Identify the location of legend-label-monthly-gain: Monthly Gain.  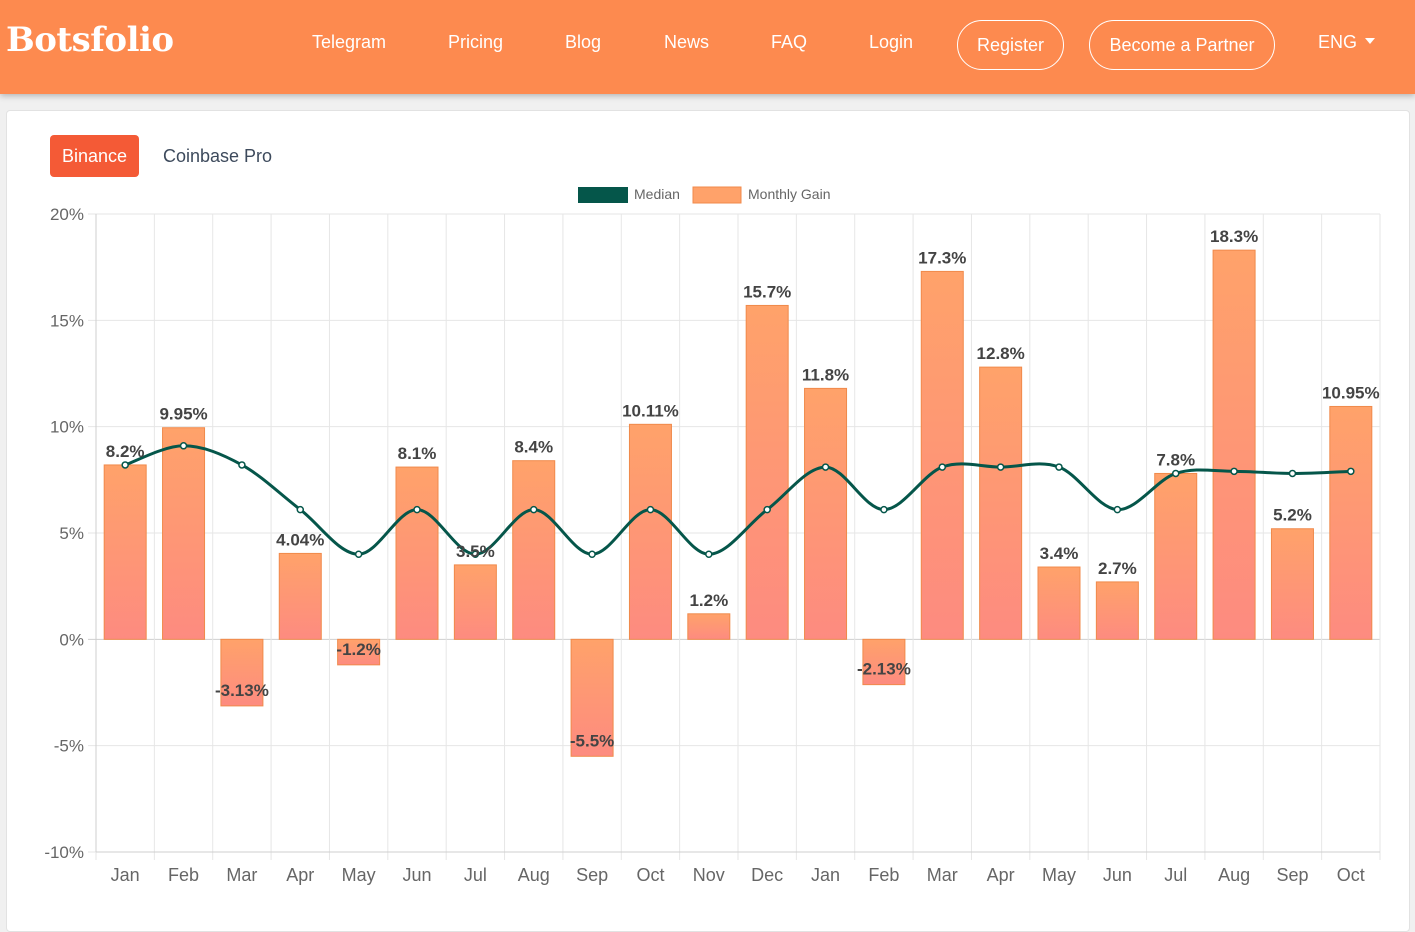
(789, 194).